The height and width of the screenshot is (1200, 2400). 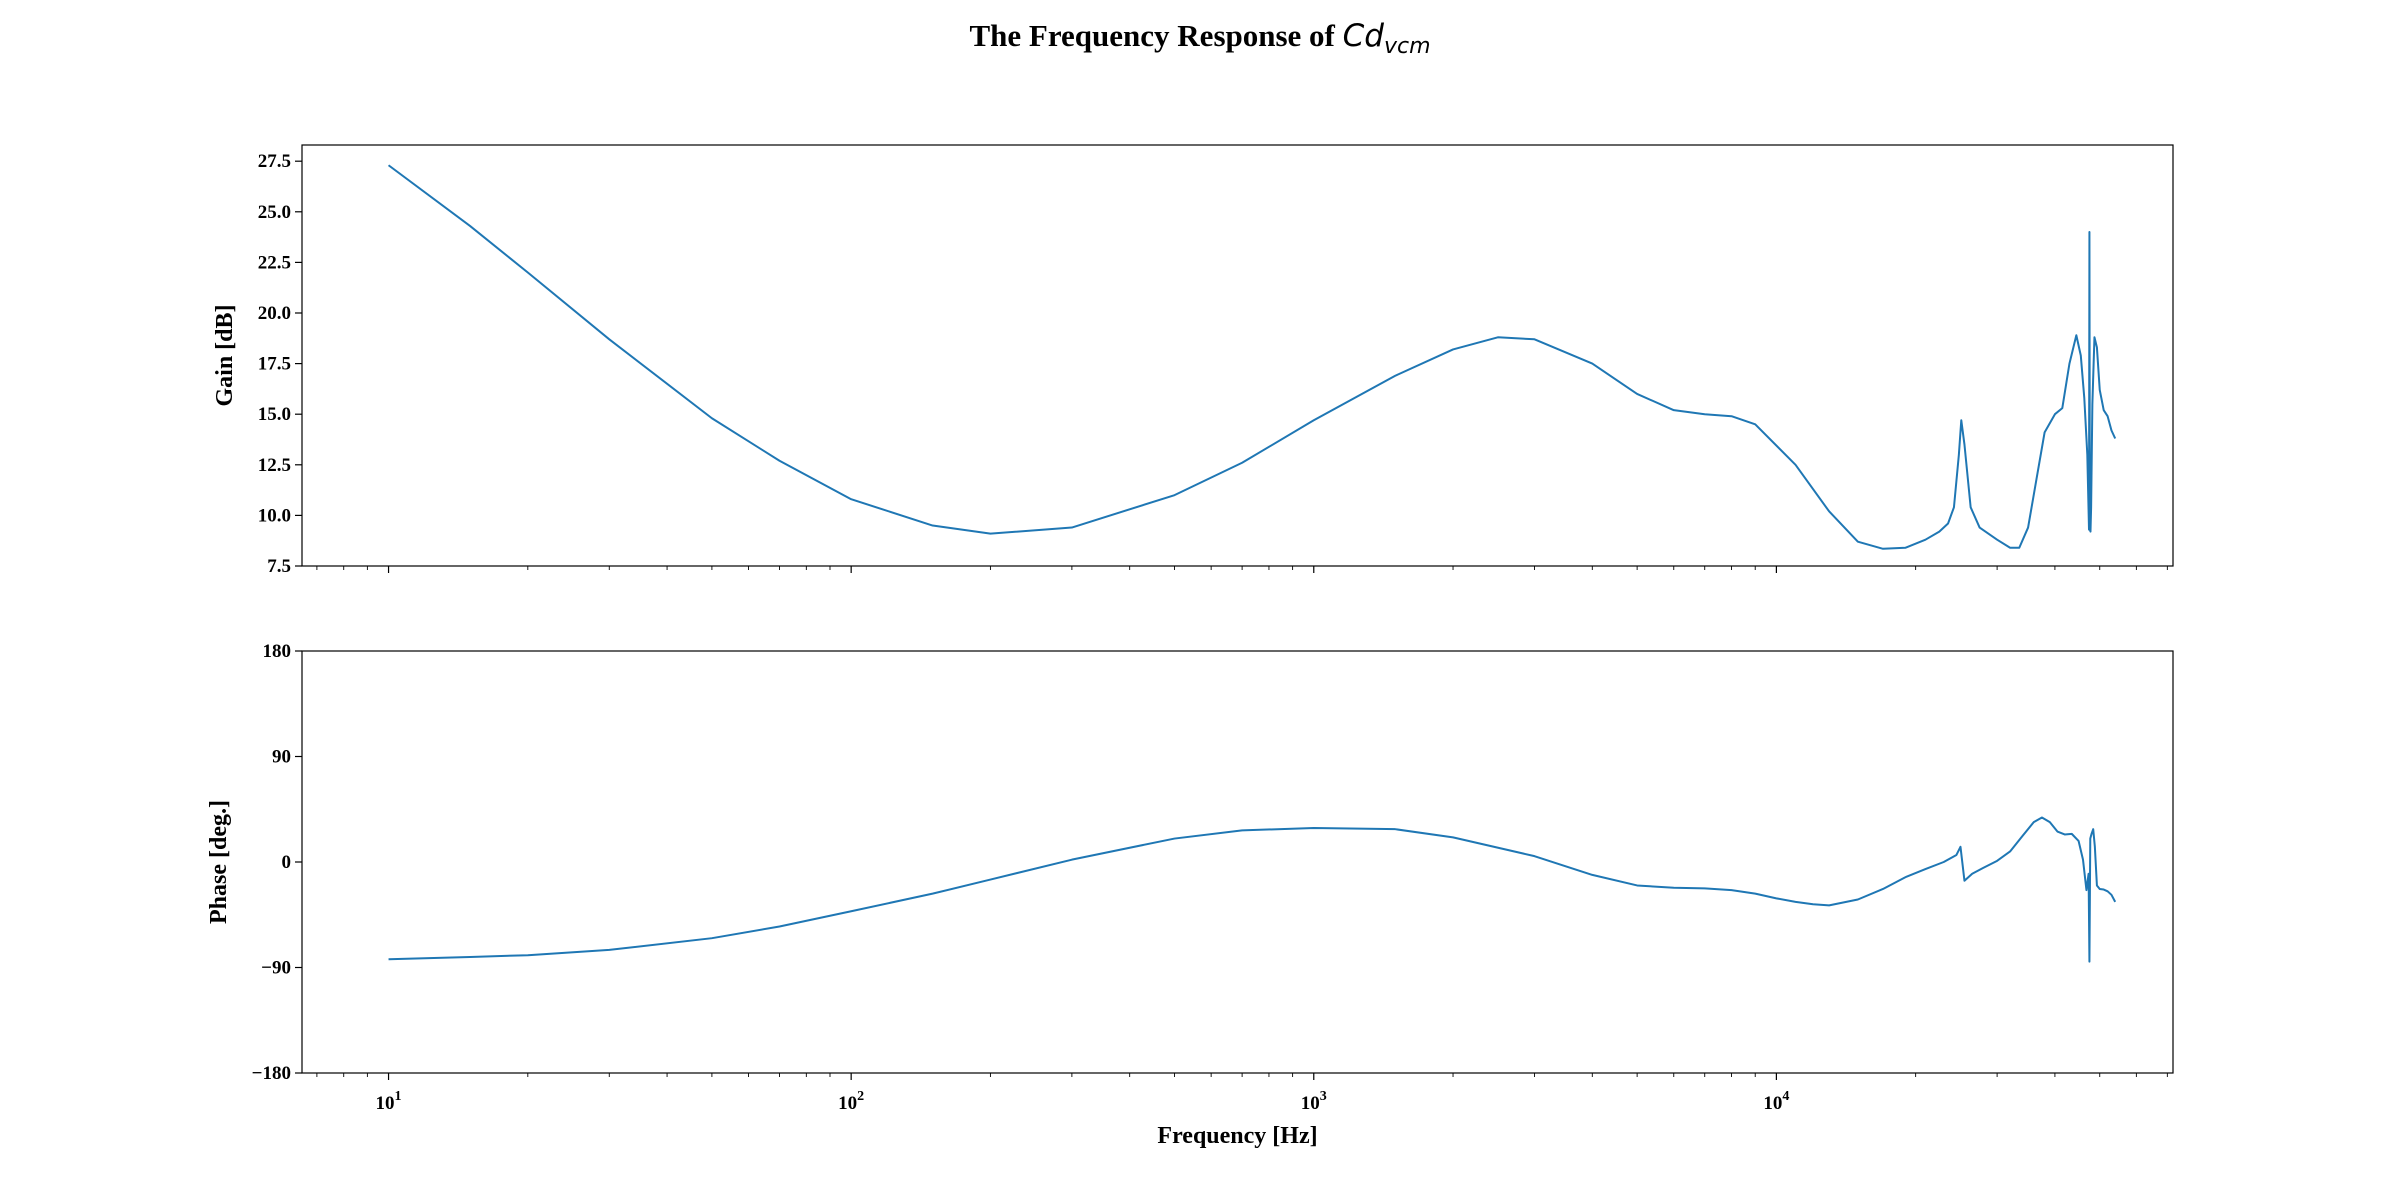 What do you see at coordinates (281, 757) in the screenshot?
I see `phase-y-tick-label: 90` at bounding box center [281, 757].